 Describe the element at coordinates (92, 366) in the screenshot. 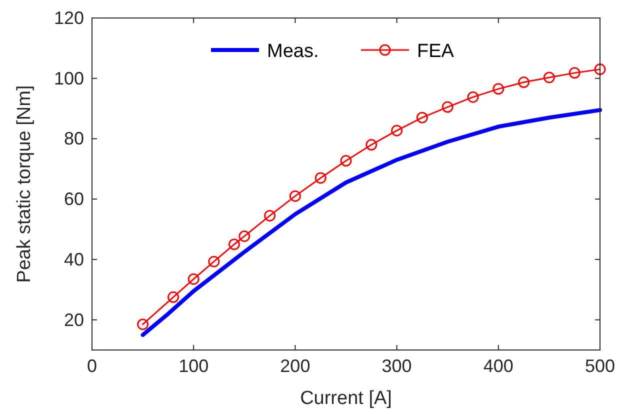

I see `x-tick-label: 0` at that location.